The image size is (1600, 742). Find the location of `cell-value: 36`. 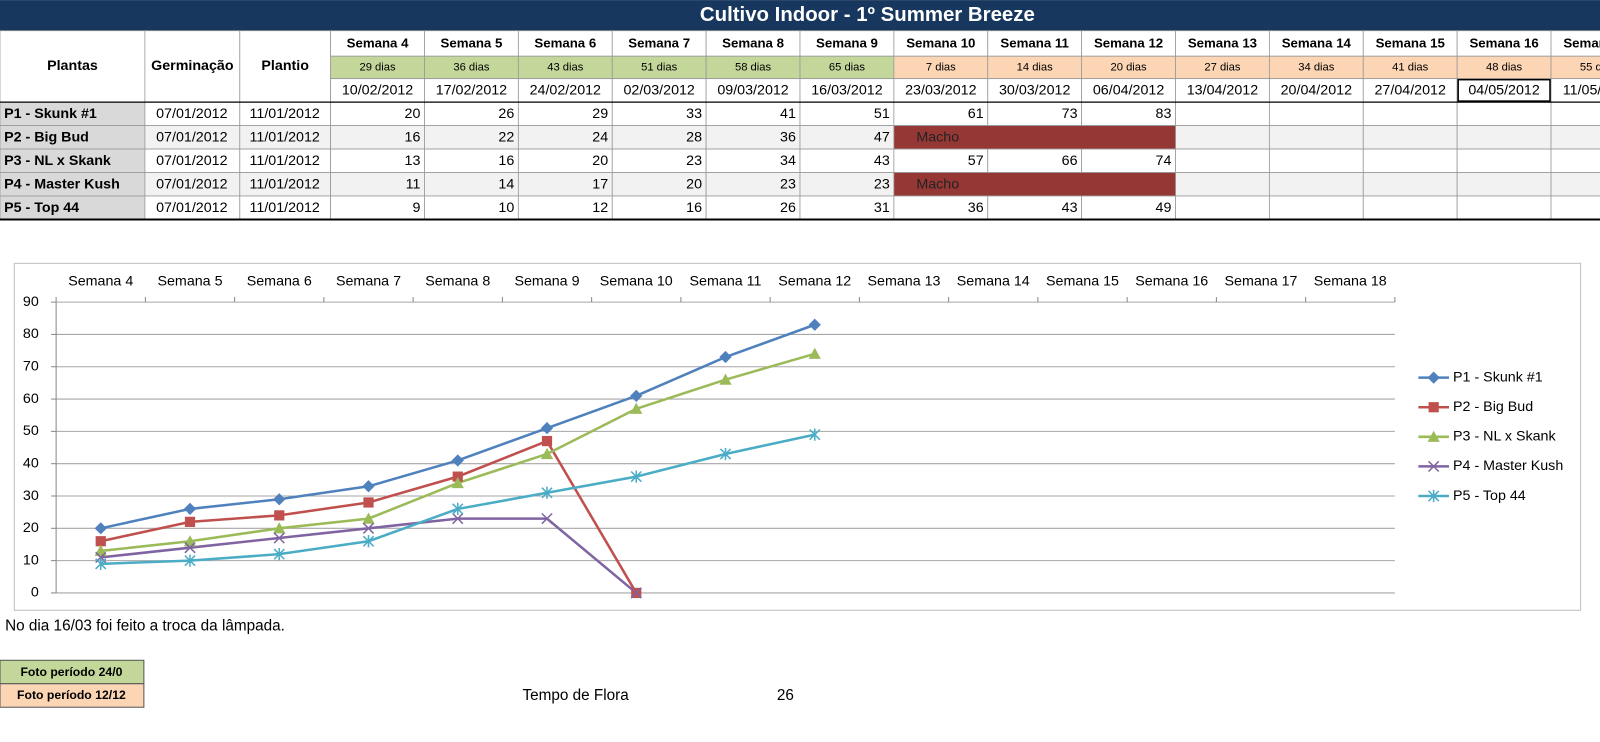

cell-value: 36 is located at coordinates (788, 138).